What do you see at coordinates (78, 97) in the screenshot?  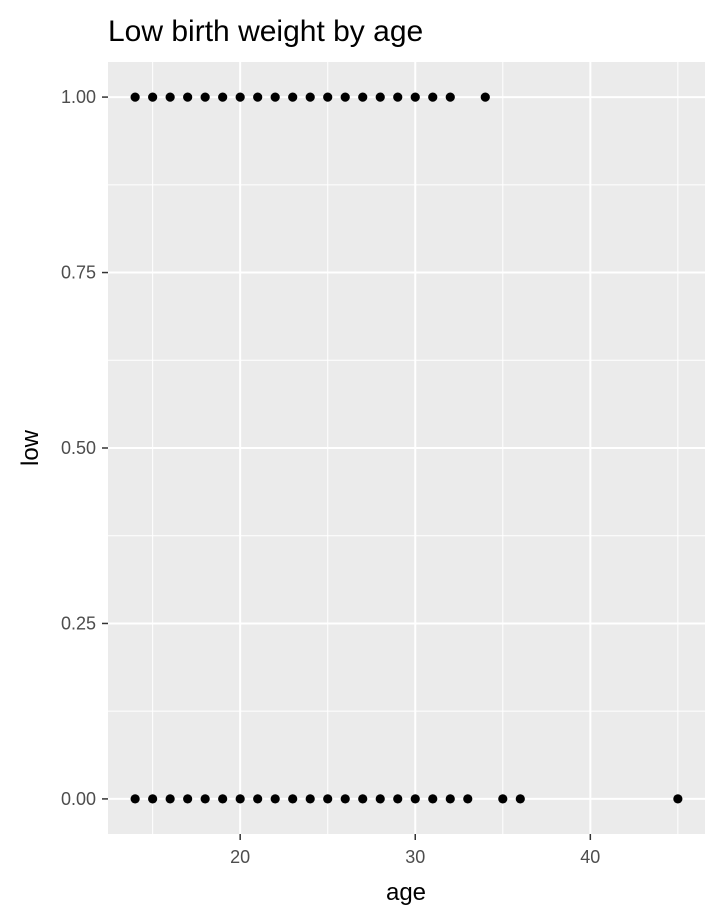 I see `y-tick-label: 1.00` at bounding box center [78, 97].